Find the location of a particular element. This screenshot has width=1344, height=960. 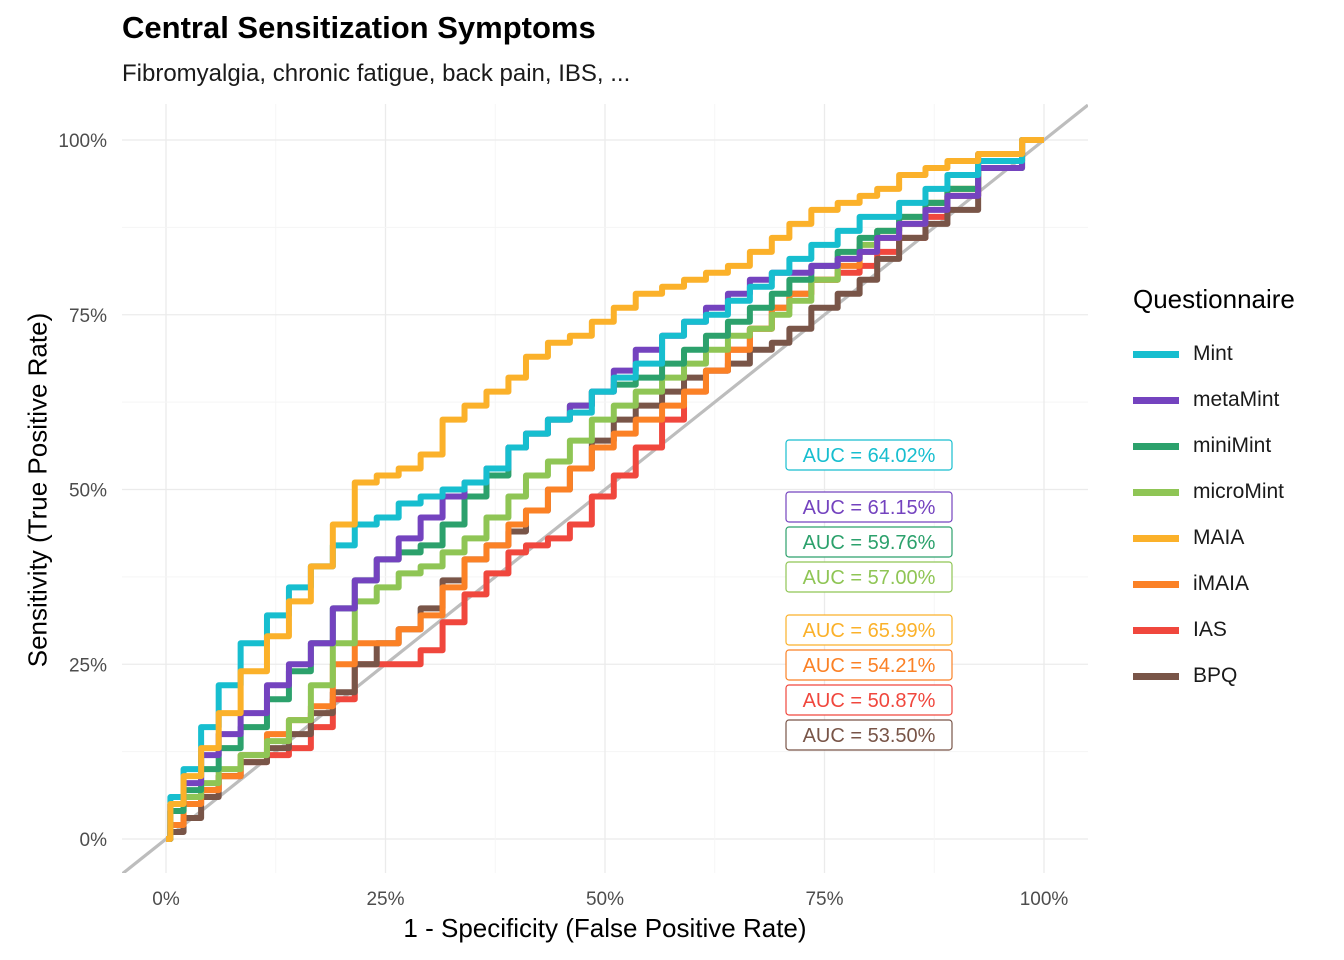

chart-title: Central Sensitization Symptoms is located at coordinates (359, 27).